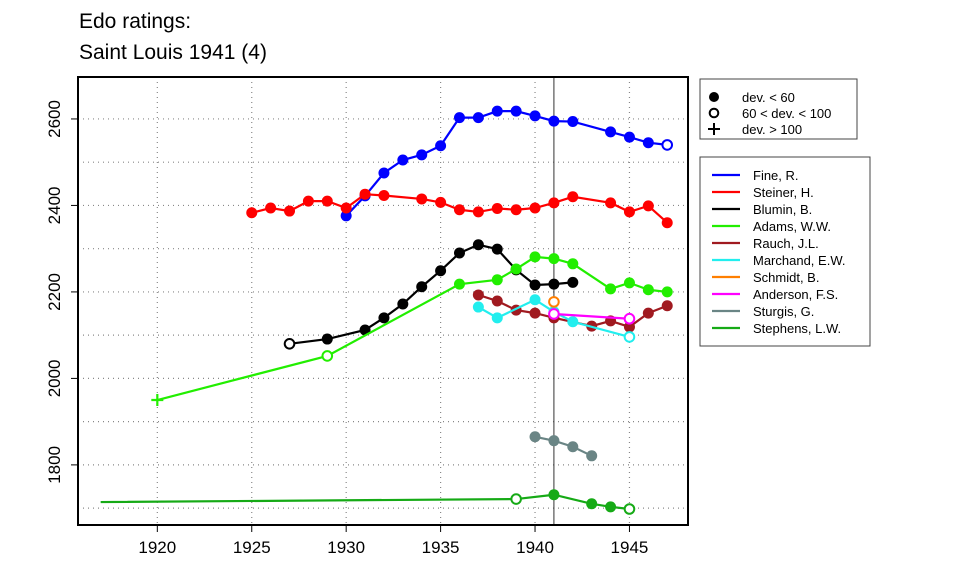  Describe the element at coordinates (54, 465) in the screenshot. I see `y-tick-label: 1800` at that location.